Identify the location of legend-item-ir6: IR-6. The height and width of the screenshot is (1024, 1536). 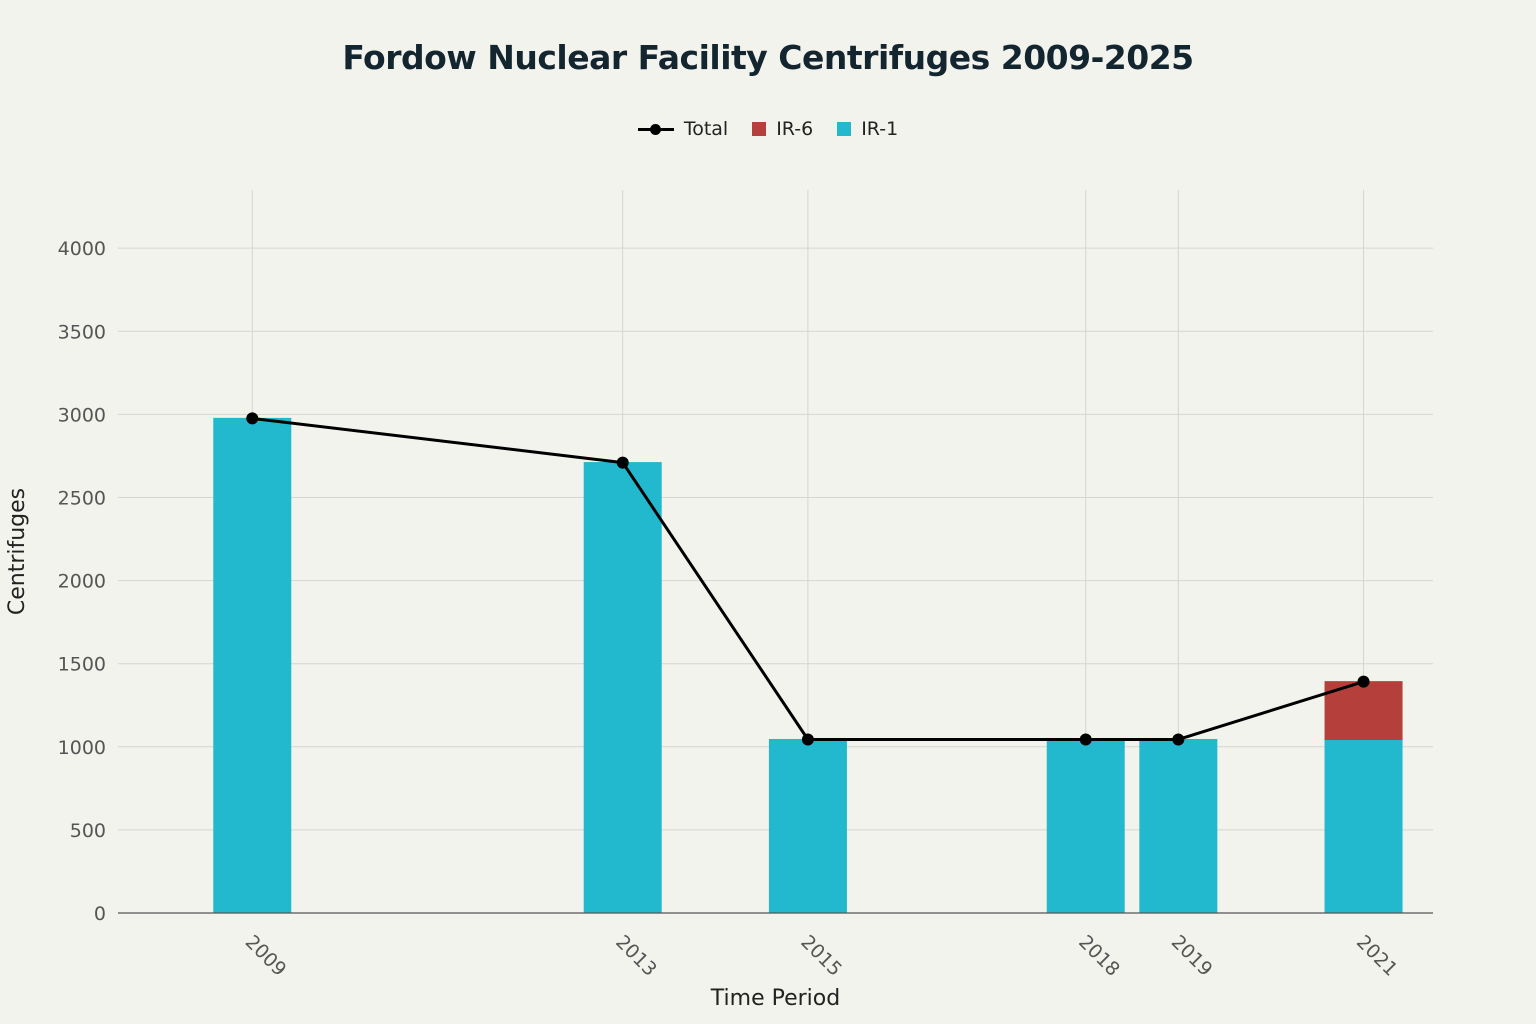
(782, 129).